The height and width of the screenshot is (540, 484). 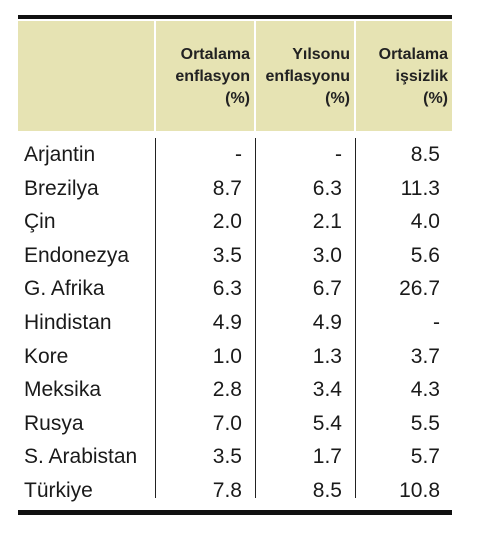 What do you see at coordinates (227, 222) in the screenshot?
I see `value-cell: 2.0` at bounding box center [227, 222].